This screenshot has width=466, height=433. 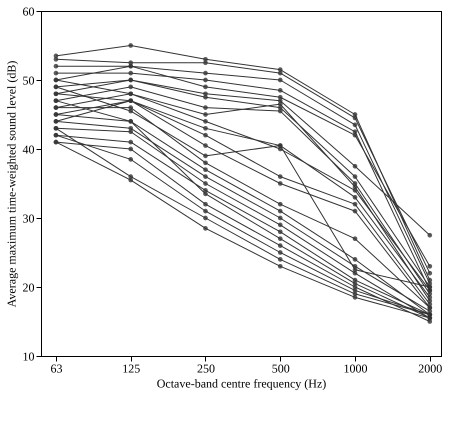 I want to click on y-tick-label: 40, so click(x=28, y=149).